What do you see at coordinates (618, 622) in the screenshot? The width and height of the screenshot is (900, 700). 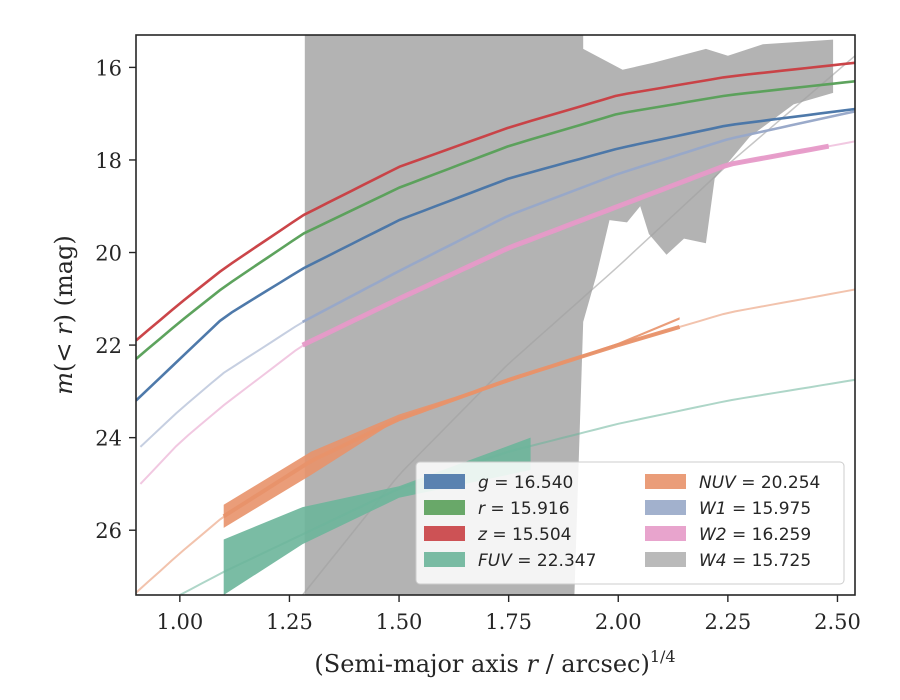 I see `x-tick-label: 2.00` at bounding box center [618, 622].